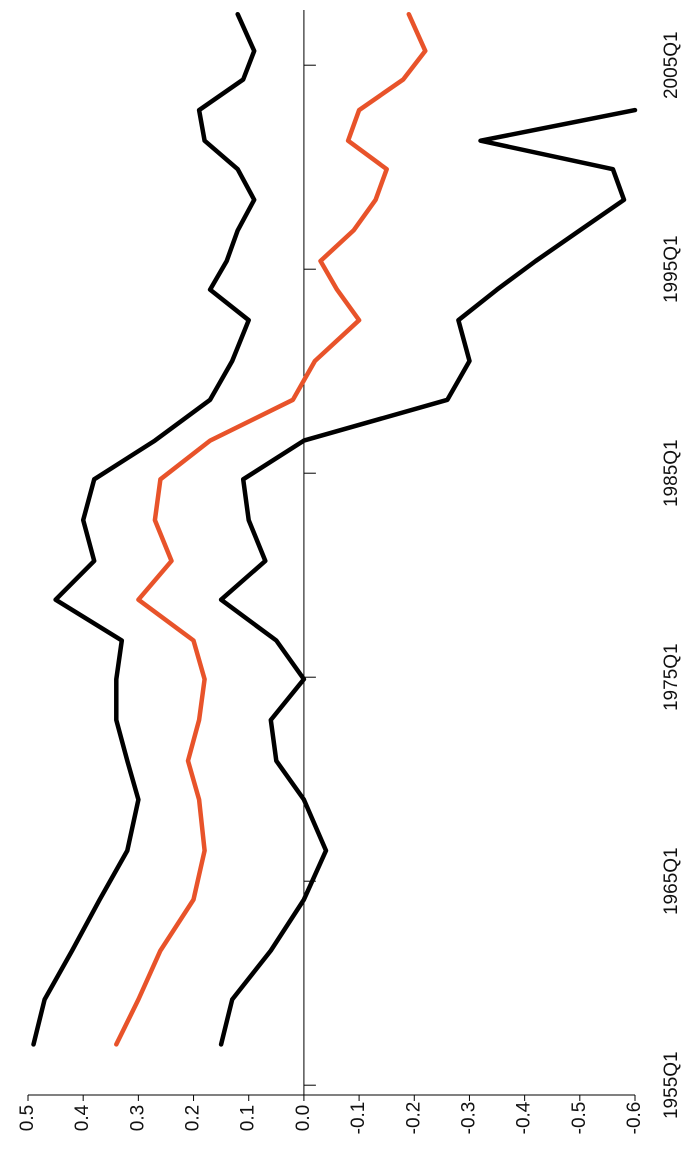 This screenshot has width=692, height=1155. What do you see at coordinates (27, 1118) in the screenshot?
I see `y-tick-label: 0.5` at bounding box center [27, 1118].